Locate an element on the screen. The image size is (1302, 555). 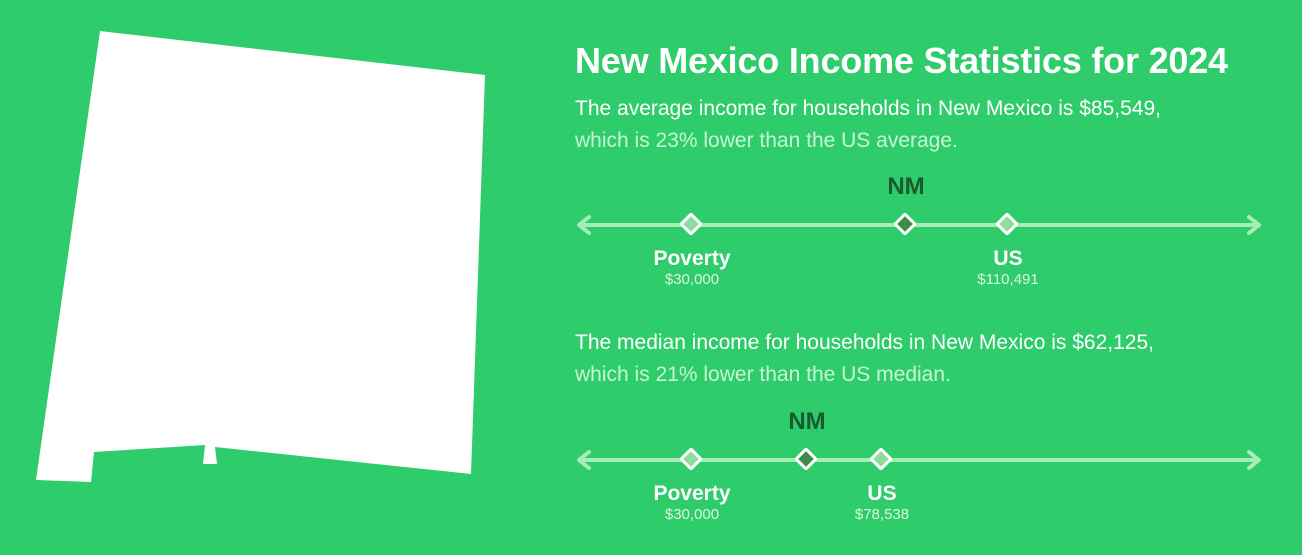
median-income-scale: Poverty $30,000 NM US $78,538 is located at coordinates (920, 464).